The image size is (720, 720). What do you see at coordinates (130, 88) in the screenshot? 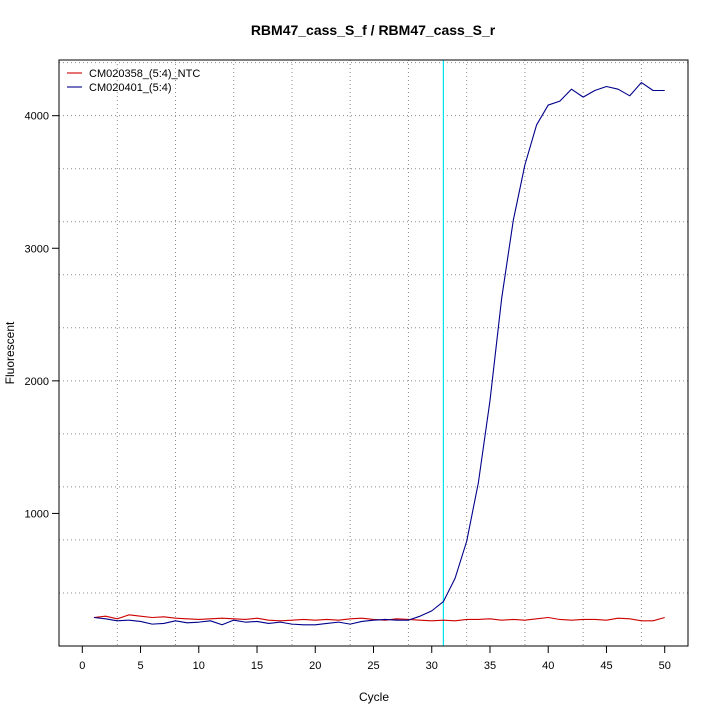
I see `legend-label-2: CM020401_(5:4)` at bounding box center [130, 88].